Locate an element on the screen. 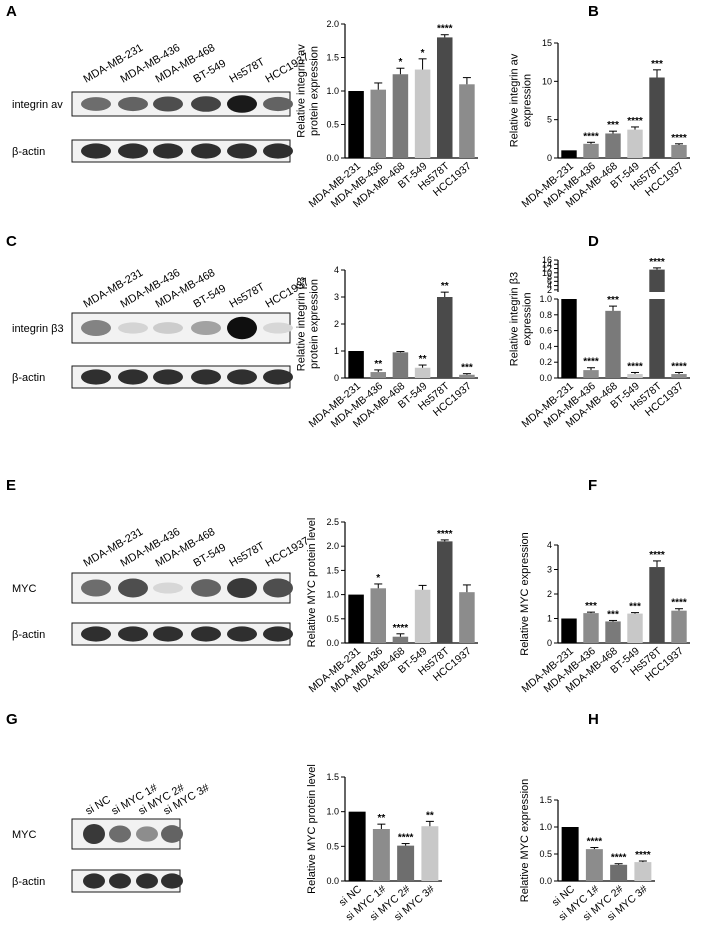 The width and height of the screenshot is (714, 952). y-axis-label-line: Relative MYC protein level is located at coordinates (312, 829).